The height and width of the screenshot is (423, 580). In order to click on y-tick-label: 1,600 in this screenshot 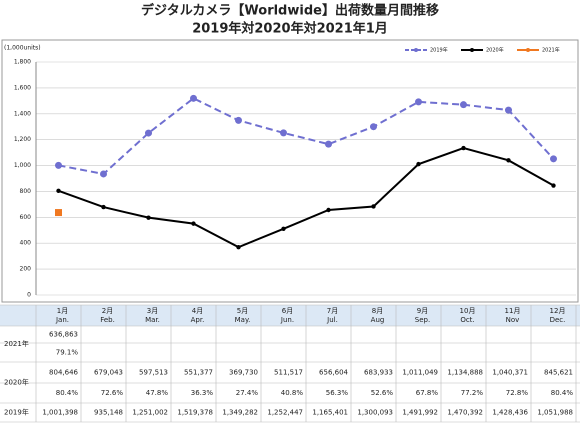, I will do `click(22, 87)`.